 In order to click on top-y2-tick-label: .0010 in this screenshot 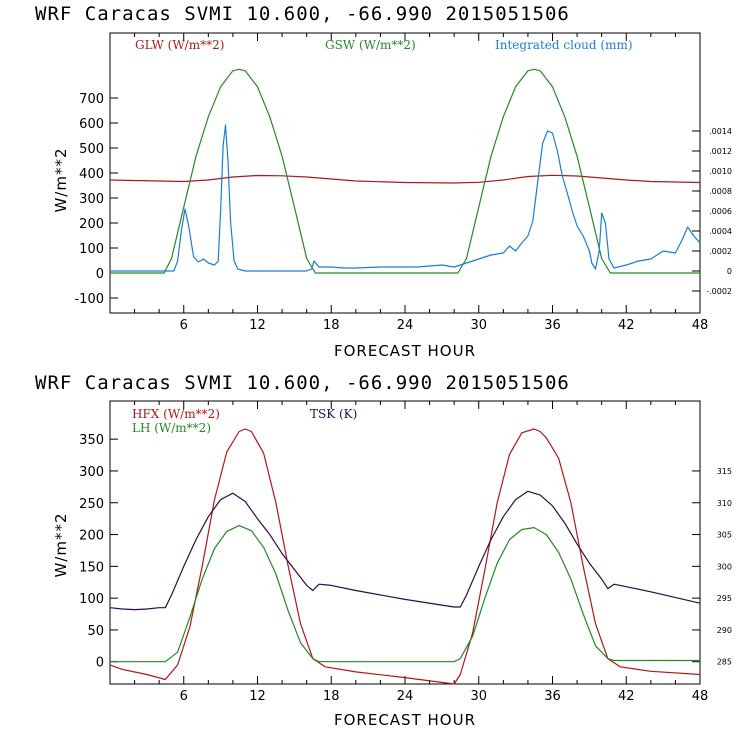, I will do `click(720, 171)`.